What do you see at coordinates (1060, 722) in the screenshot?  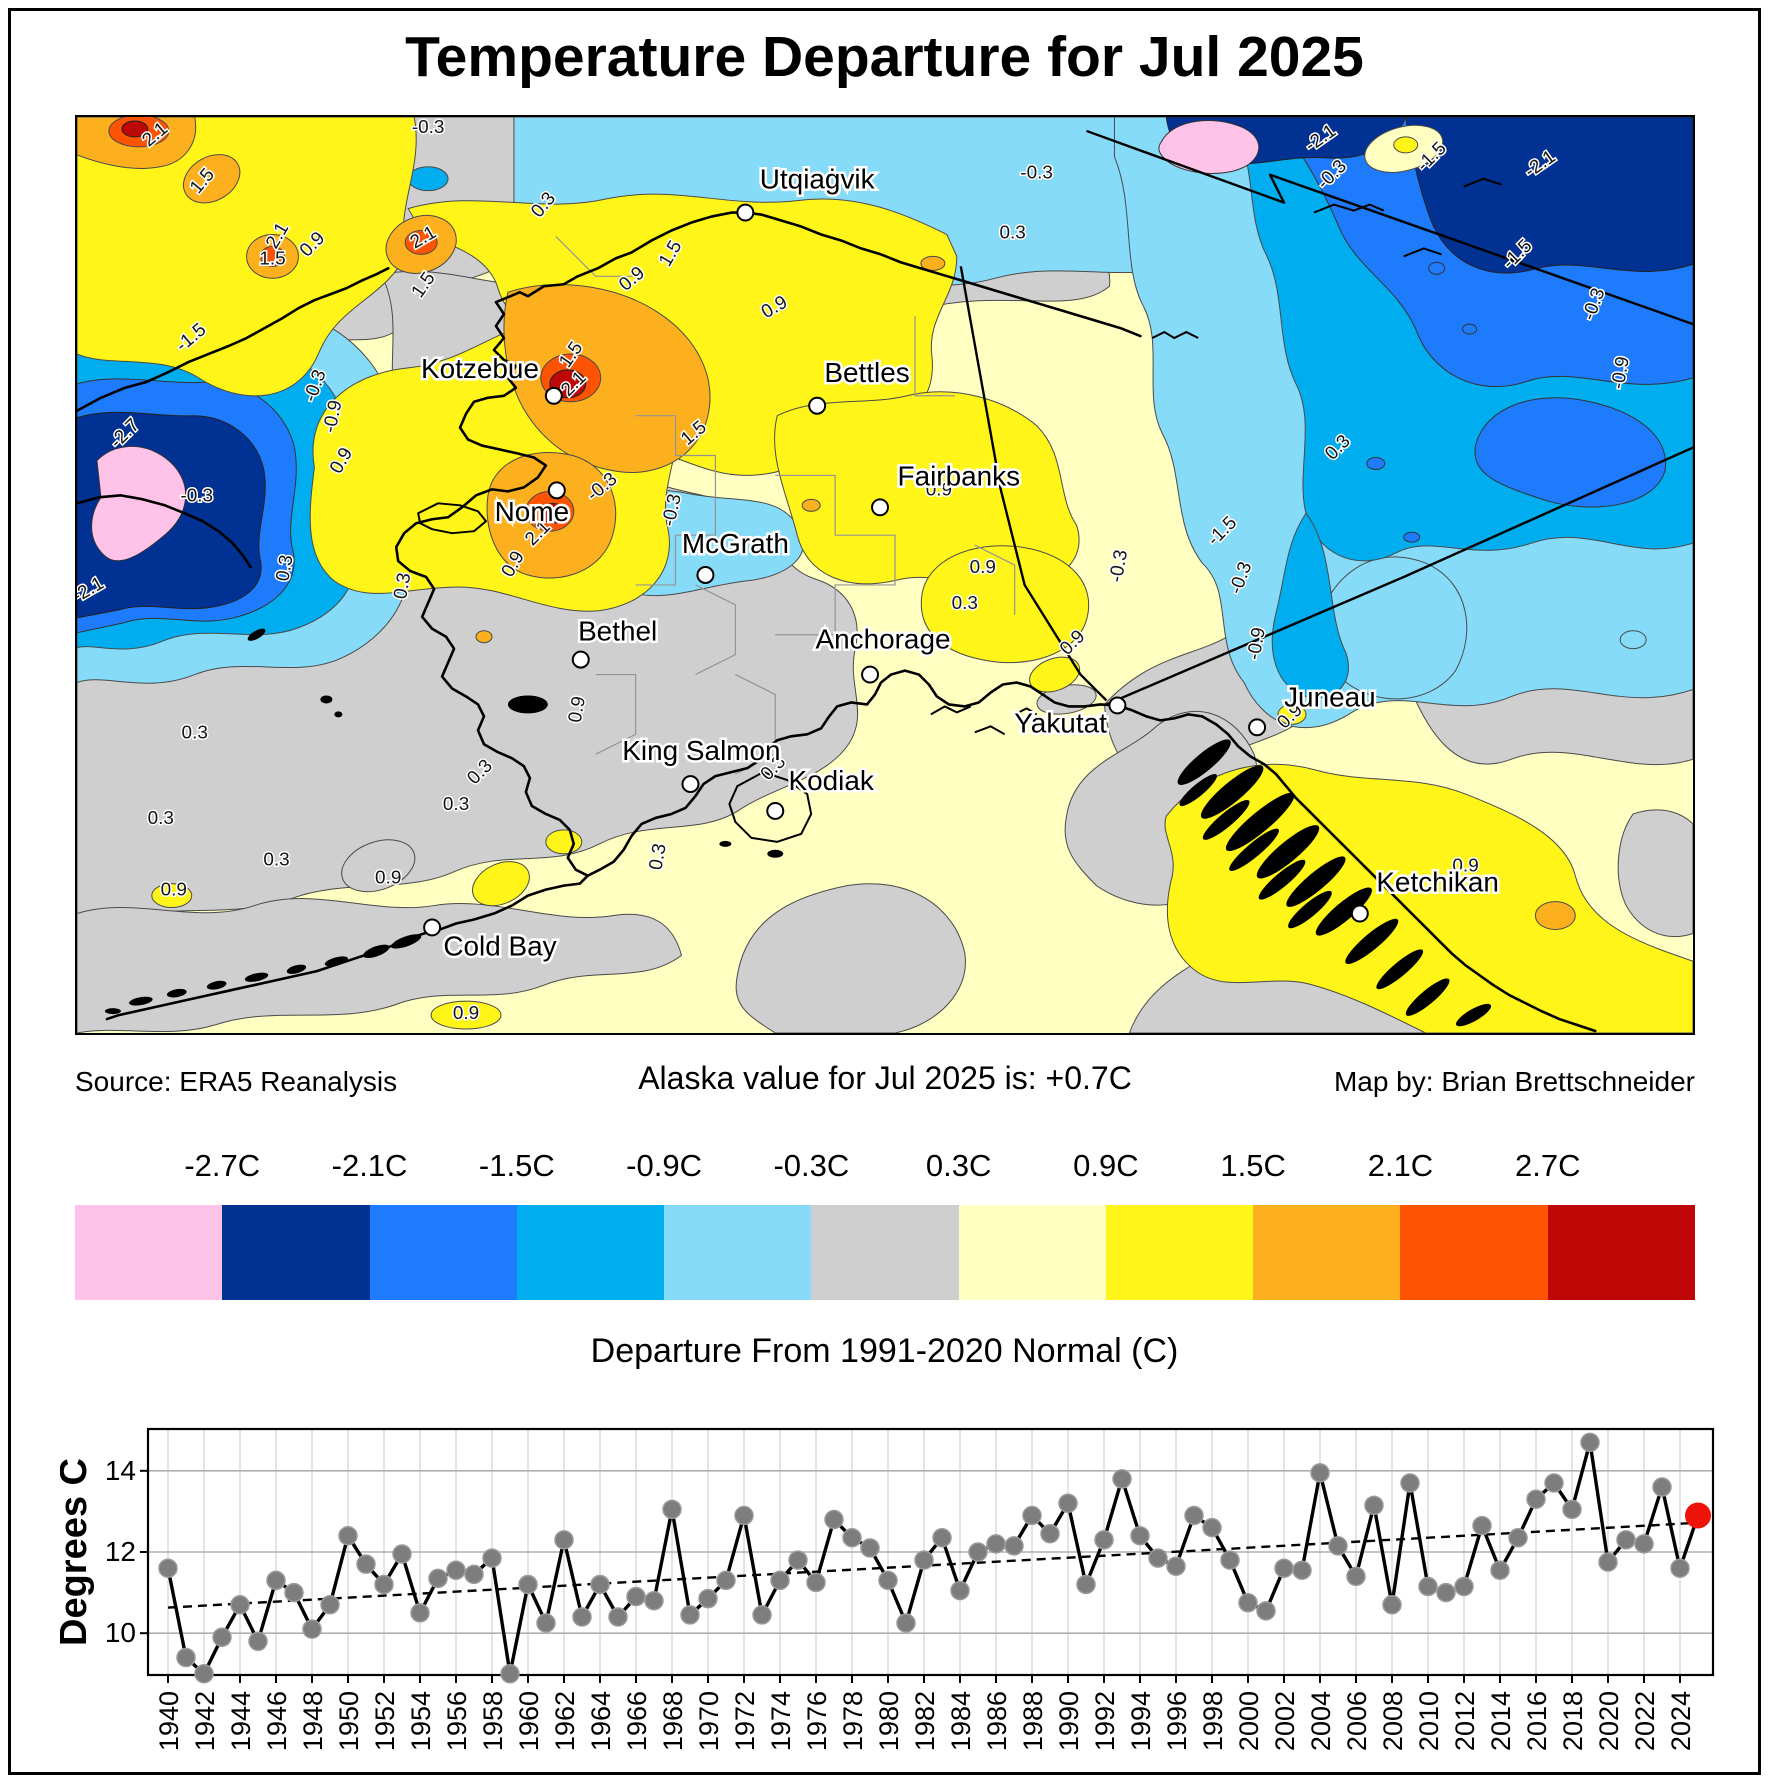 I see `city-label: Yakutat` at bounding box center [1060, 722].